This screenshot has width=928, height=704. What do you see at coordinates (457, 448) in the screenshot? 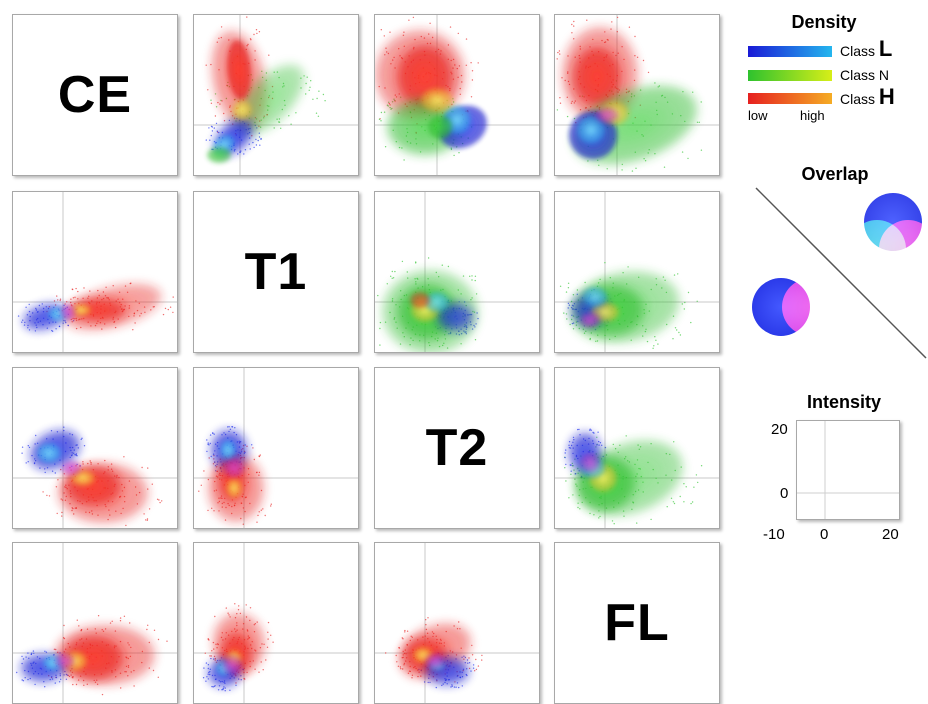
I see `diagonal-panel-t2: T2` at bounding box center [457, 448].